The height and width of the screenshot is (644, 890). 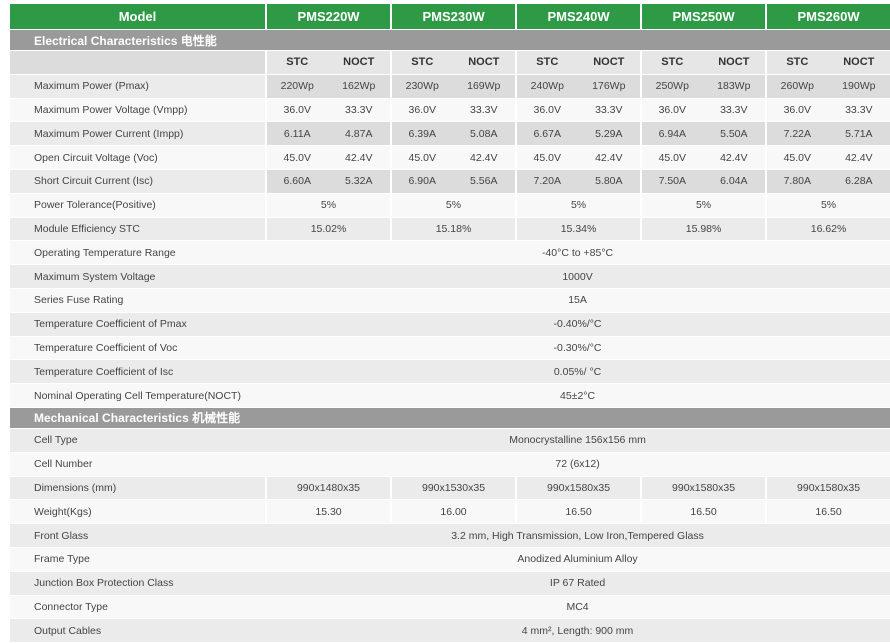 What do you see at coordinates (450, 418) in the screenshot?
I see `mechanical-section-header: Mechanical Characteristics 机械性能` at bounding box center [450, 418].